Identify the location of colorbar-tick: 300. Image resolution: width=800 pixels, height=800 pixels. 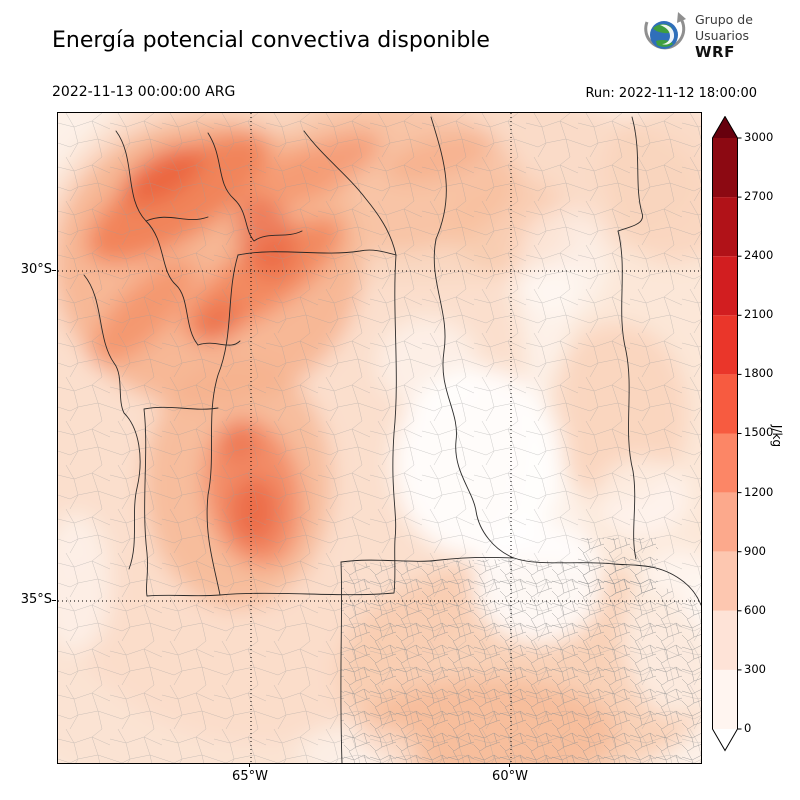
(755, 668).